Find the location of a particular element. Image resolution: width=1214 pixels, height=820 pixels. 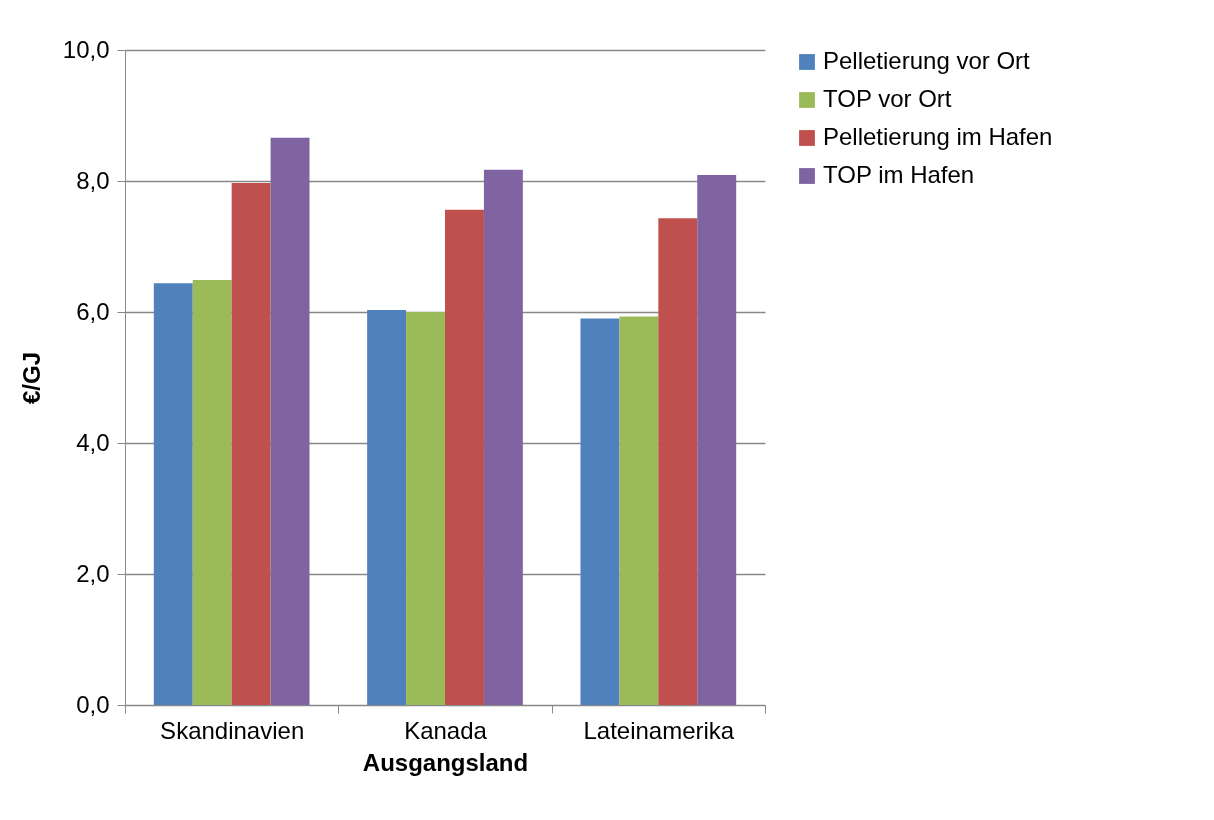

legend-label: Pelletierung vor Ort is located at coordinates (927, 60).